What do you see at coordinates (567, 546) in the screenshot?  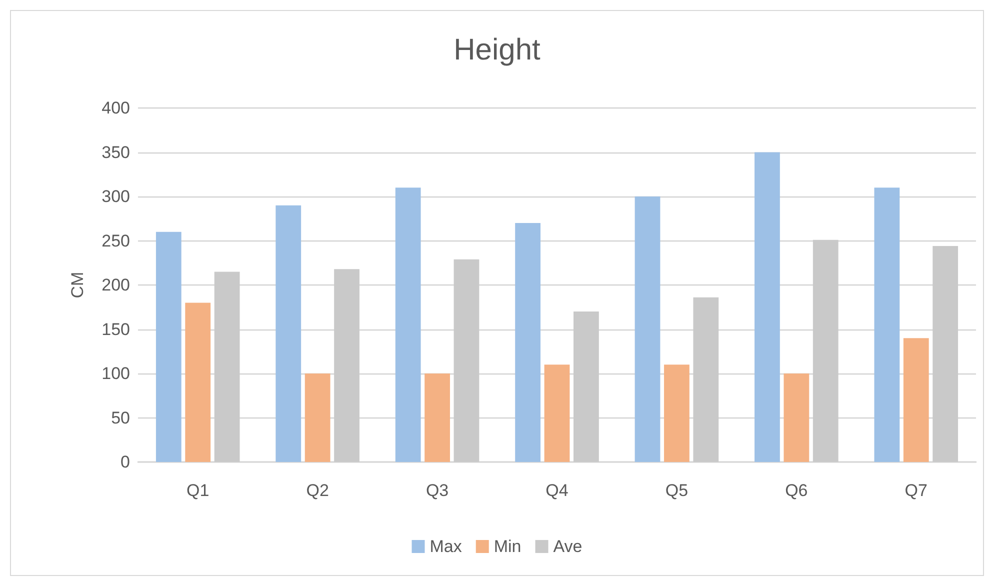 I see `legend-label: Ave` at bounding box center [567, 546].